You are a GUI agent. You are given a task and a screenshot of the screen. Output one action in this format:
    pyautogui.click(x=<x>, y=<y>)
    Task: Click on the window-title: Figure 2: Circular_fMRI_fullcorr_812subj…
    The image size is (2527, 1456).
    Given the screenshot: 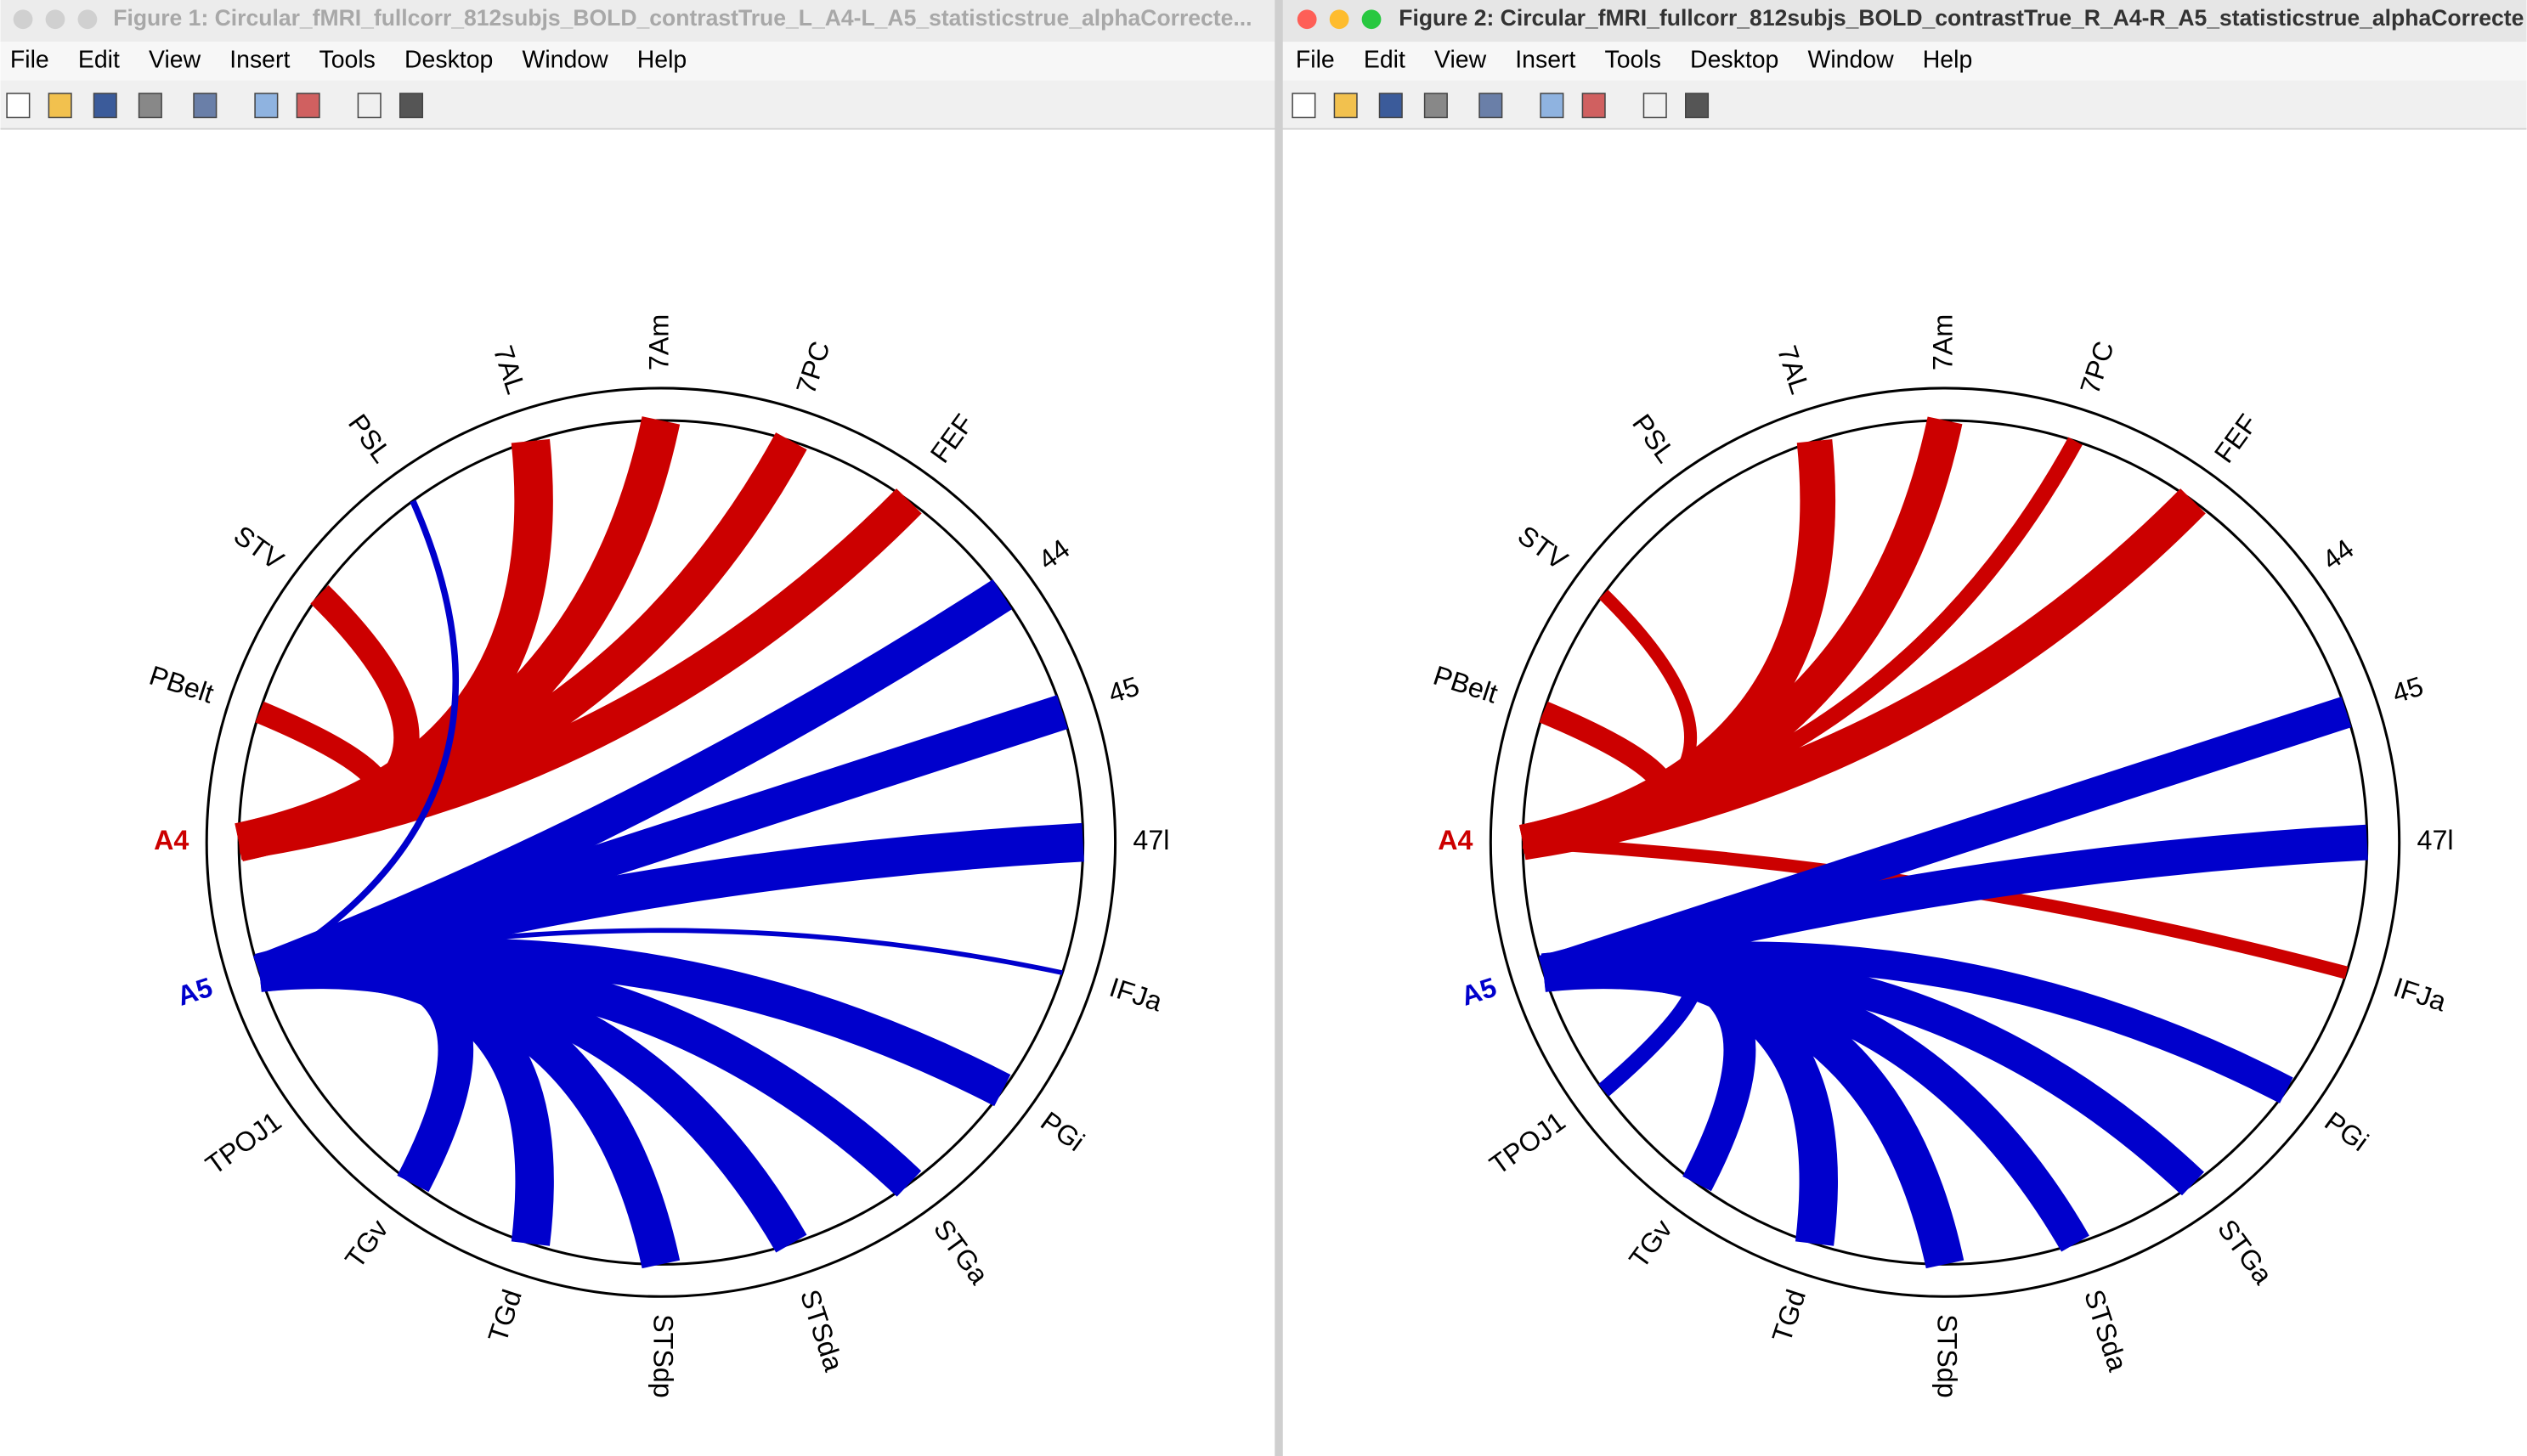 What is the action you would take?
    pyautogui.click(x=1961, y=18)
    